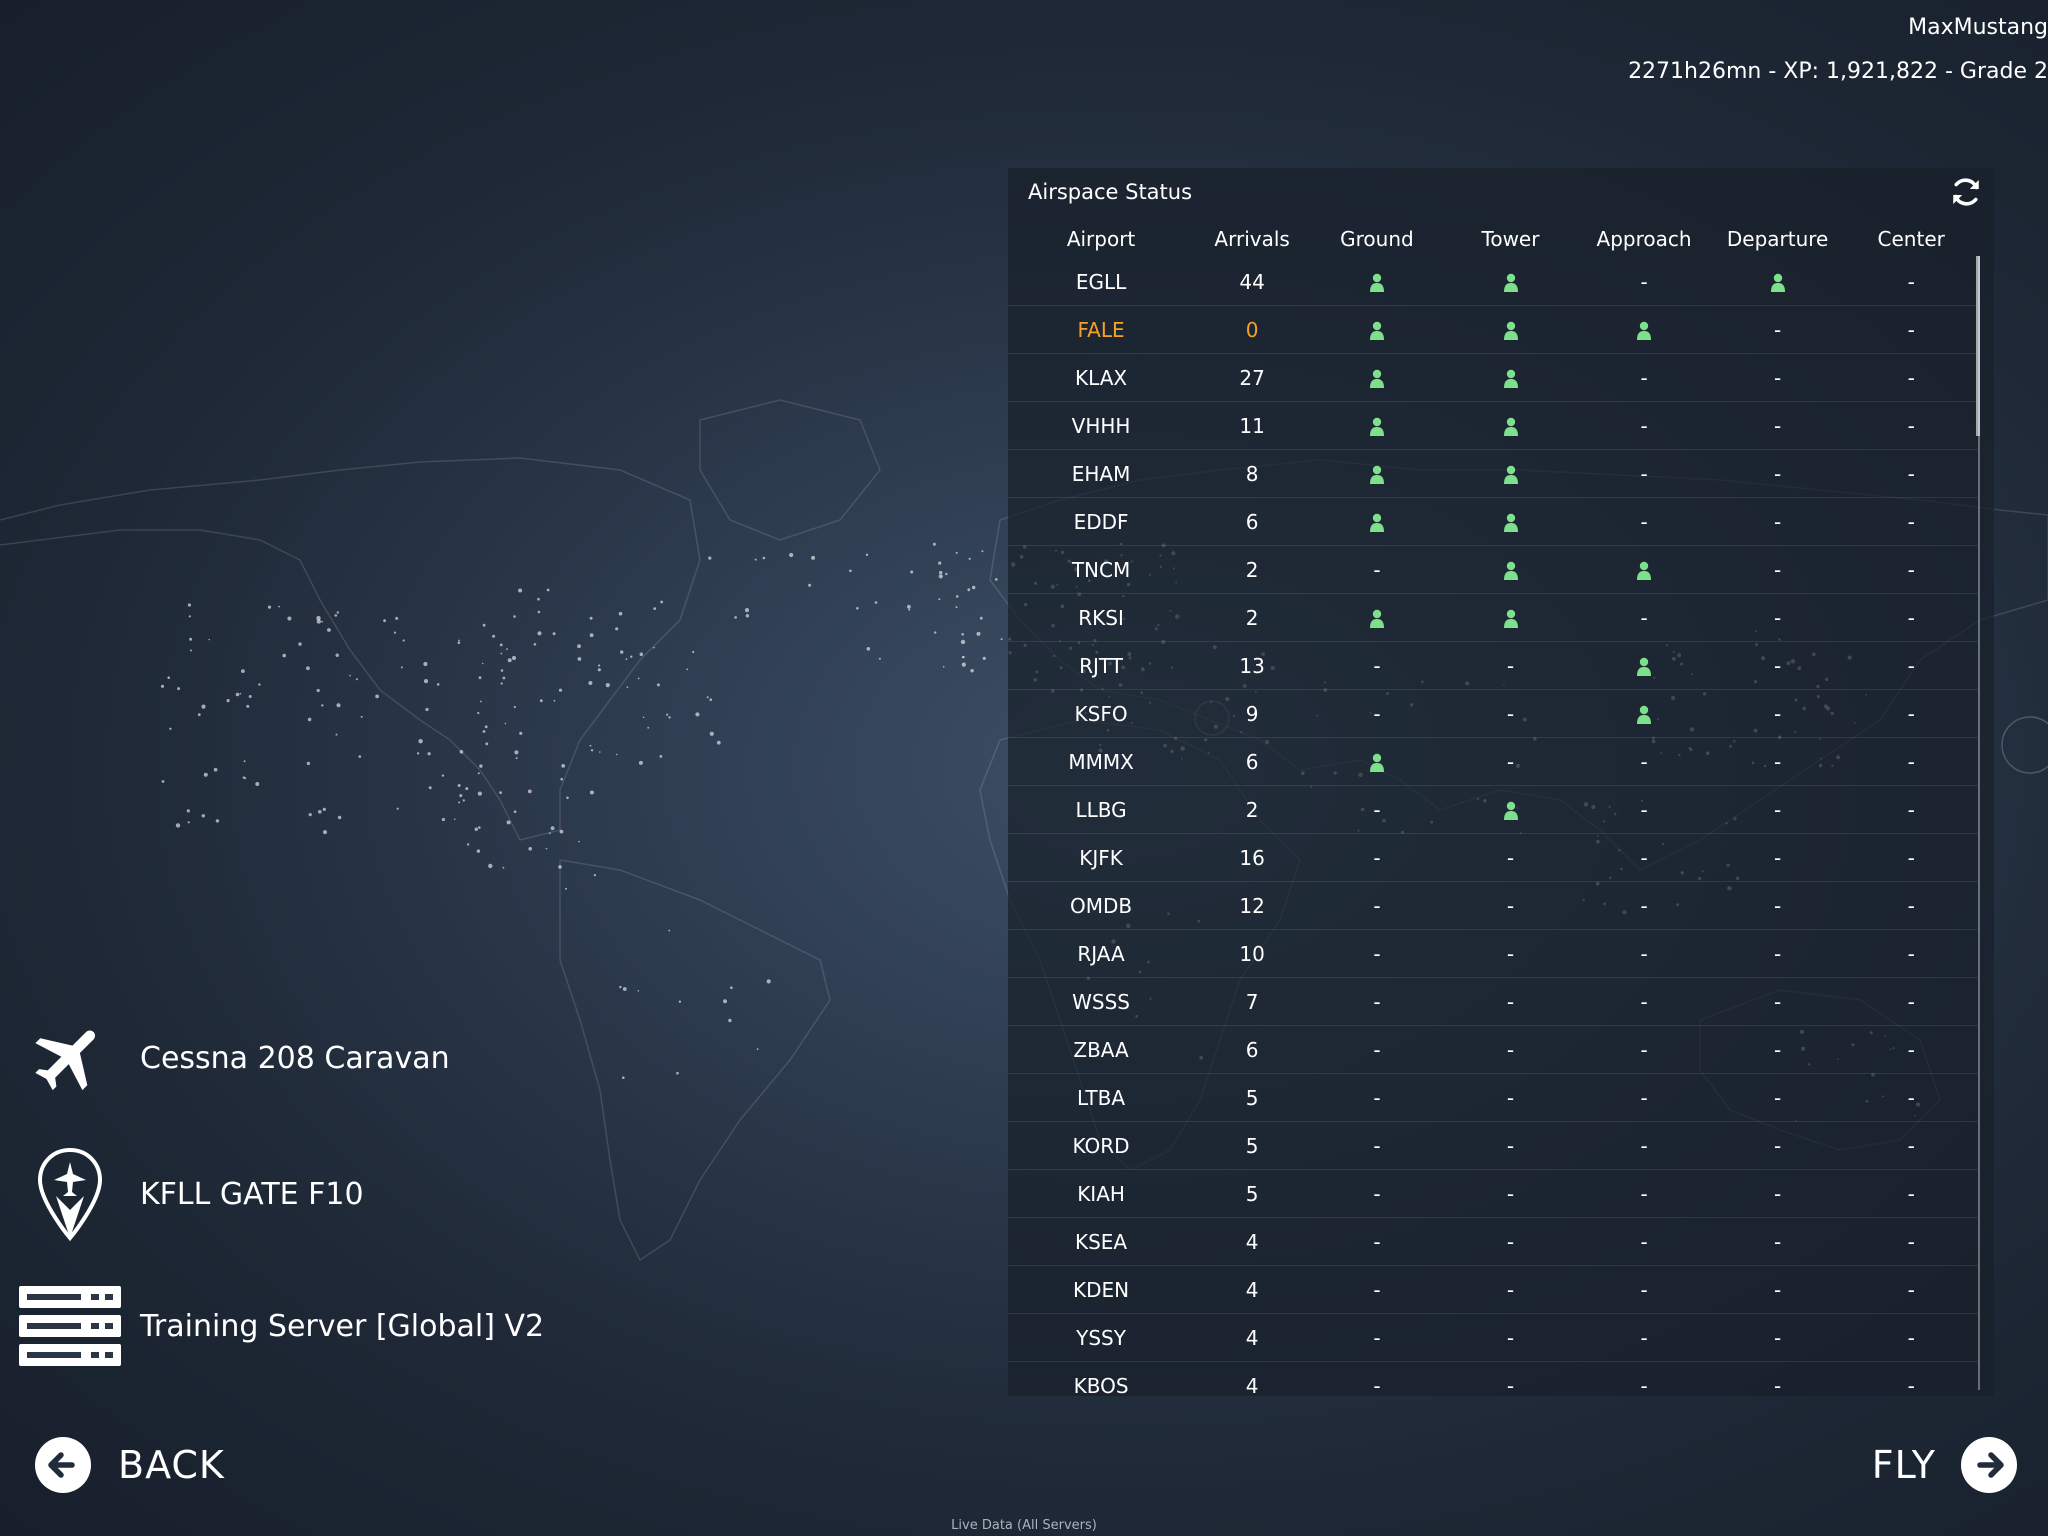  I want to click on table-row: LTBA 5- - - - -, so click(1493, 1097).